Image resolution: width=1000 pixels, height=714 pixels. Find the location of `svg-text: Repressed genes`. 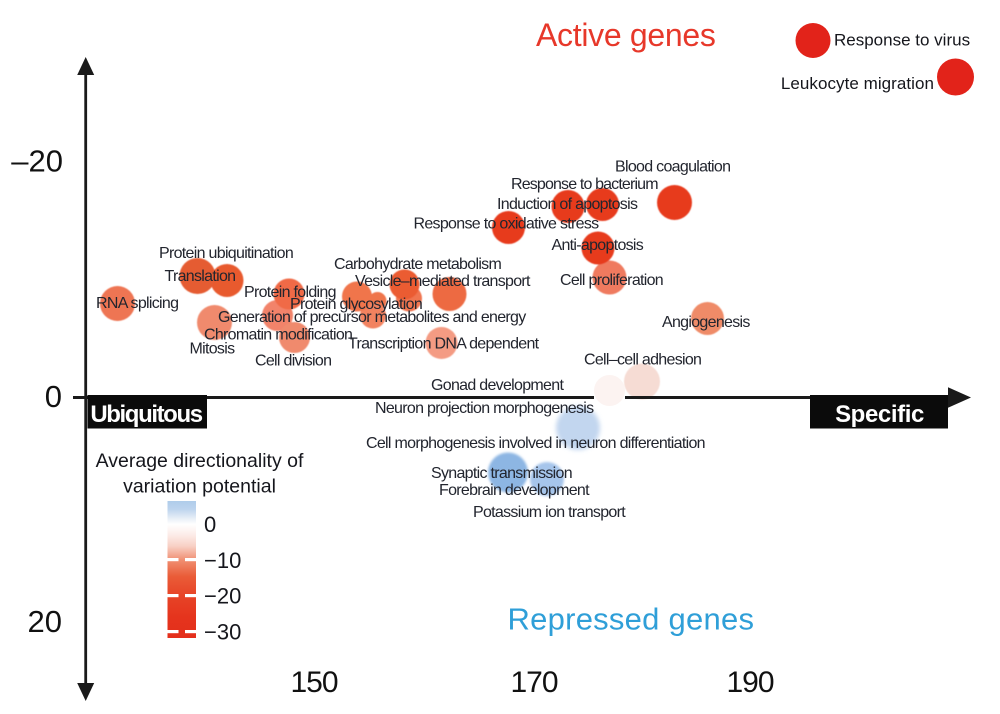

svg-text: Repressed genes is located at coordinates (631, 619).